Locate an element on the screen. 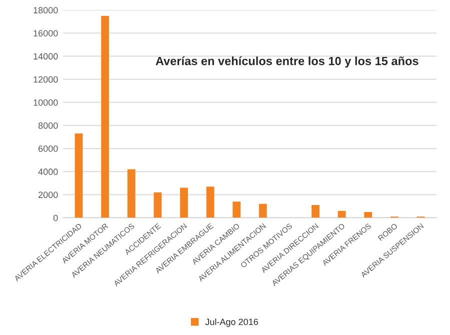 The image size is (450, 335). y-tick-label: 12000 is located at coordinates (46, 79).